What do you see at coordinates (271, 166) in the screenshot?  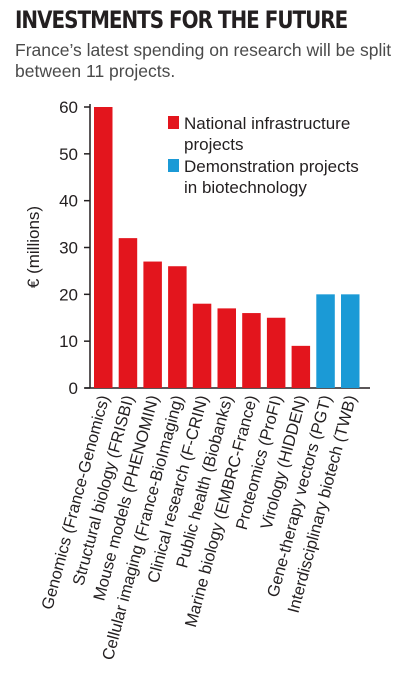 I see `legend-label: Demonstration projects` at bounding box center [271, 166].